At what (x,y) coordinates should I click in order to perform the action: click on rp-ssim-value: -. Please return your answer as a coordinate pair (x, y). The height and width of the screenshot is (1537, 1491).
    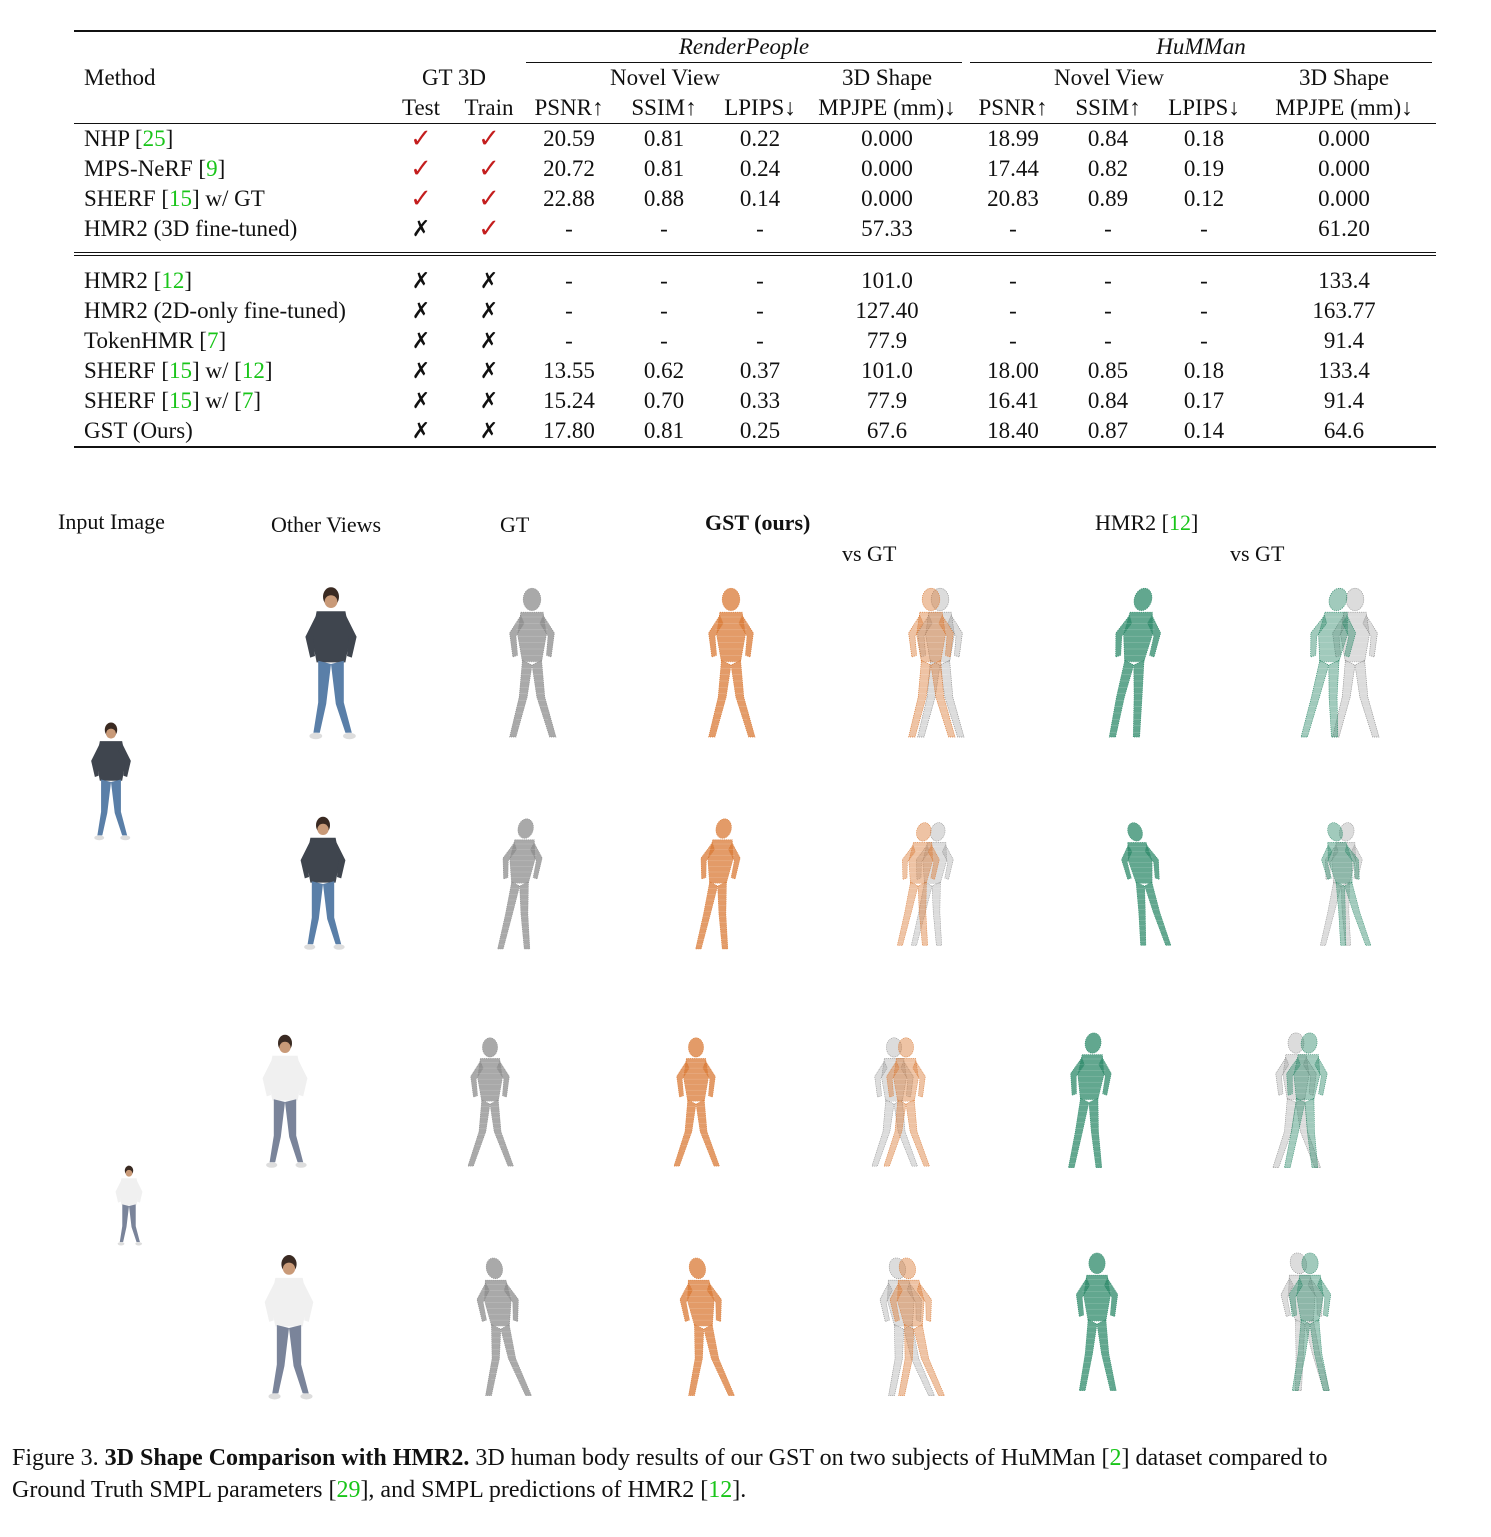
    Looking at the image, I should click on (664, 280).